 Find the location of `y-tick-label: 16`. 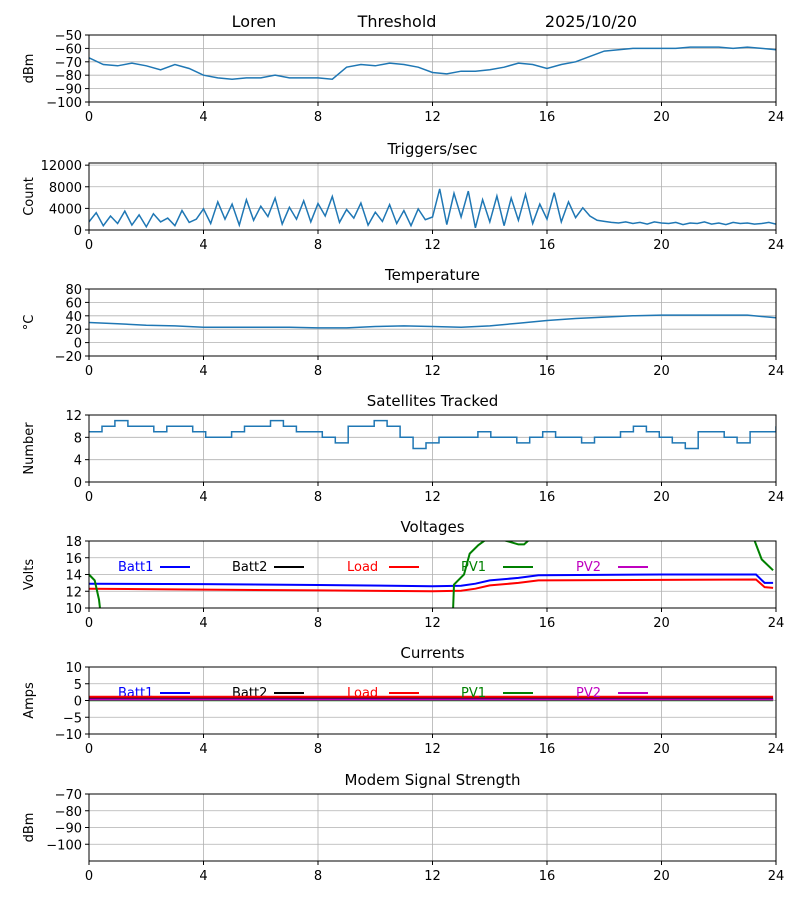

y-tick-label: 16 is located at coordinates (73, 559).